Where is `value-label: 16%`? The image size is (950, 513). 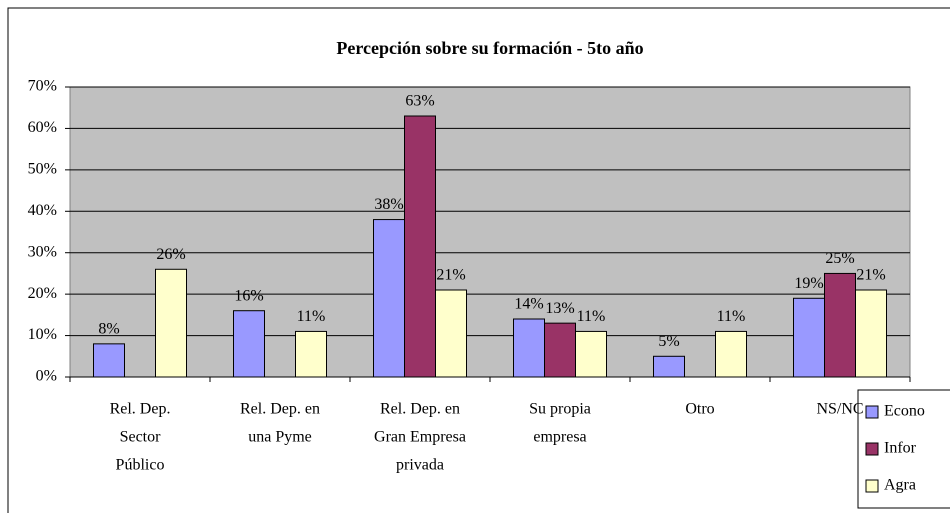
value-label: 16% is located at coordinates (248, 295).